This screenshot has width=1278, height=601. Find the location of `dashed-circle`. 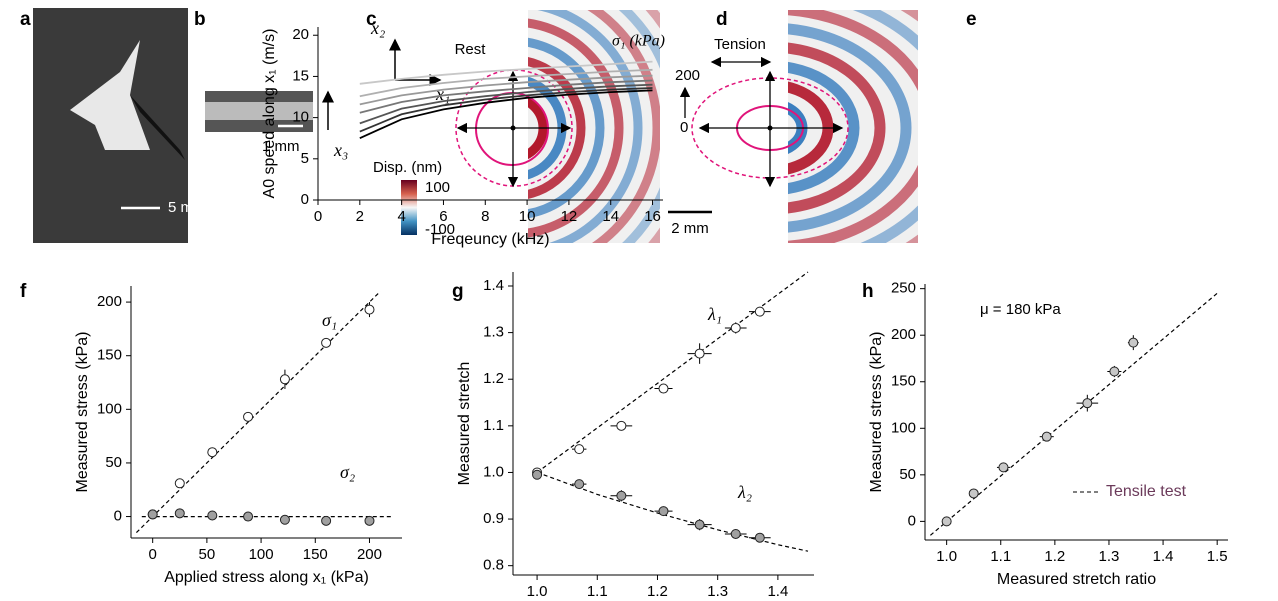

dashed-circle is located at coordinates (514, 128).